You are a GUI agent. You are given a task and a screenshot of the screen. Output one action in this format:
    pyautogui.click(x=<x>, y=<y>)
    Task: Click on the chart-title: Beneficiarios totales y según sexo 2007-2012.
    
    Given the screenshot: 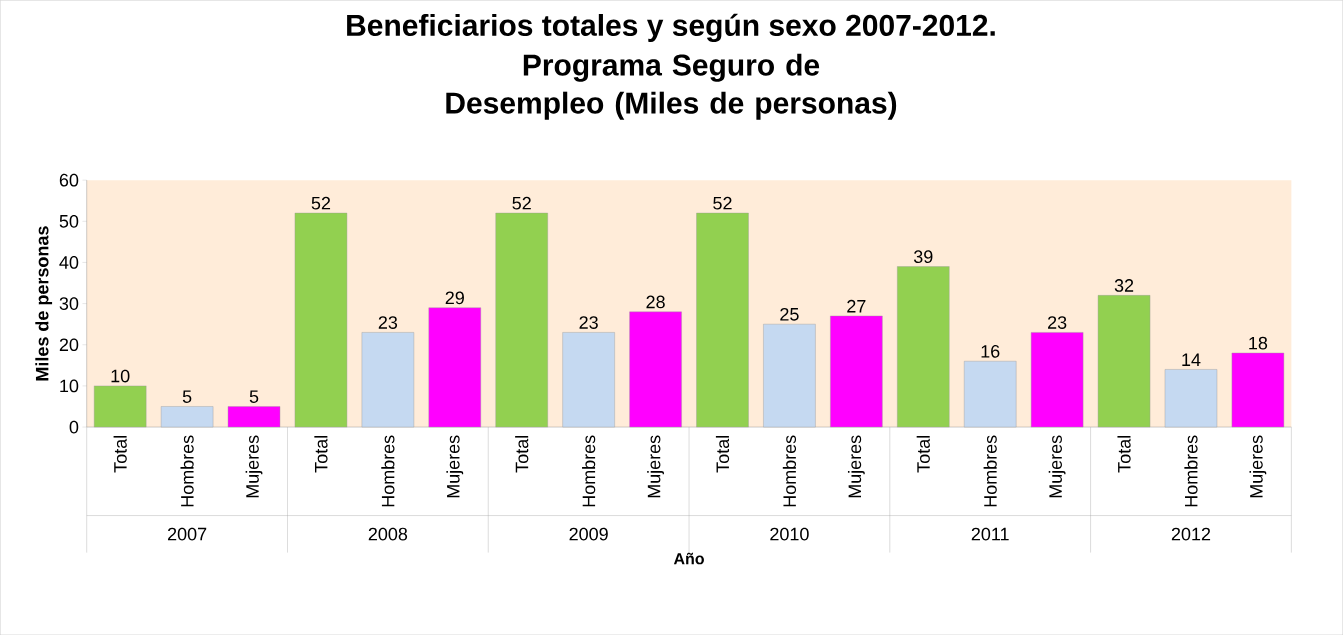 What is the action you would take?
    pyautogui.click(x=671, y=27)
    